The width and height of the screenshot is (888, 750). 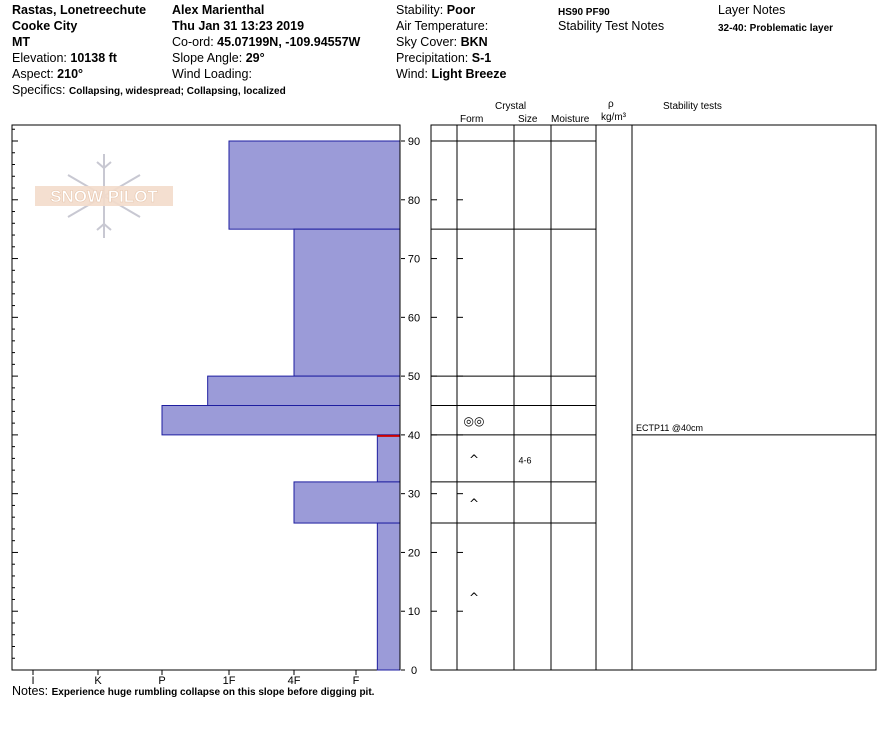 I want to click on stability-label: Stability:, so click(x=420, y=10).